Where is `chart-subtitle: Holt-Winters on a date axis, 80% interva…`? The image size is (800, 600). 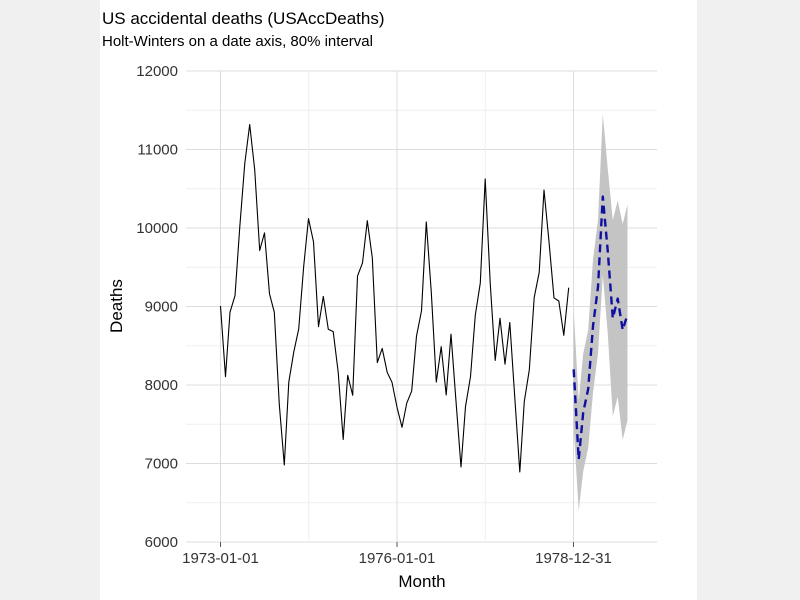
chart-subtitle: Holt-Winters on a date axis, 80% interva… is located at coordinates (237, 41).